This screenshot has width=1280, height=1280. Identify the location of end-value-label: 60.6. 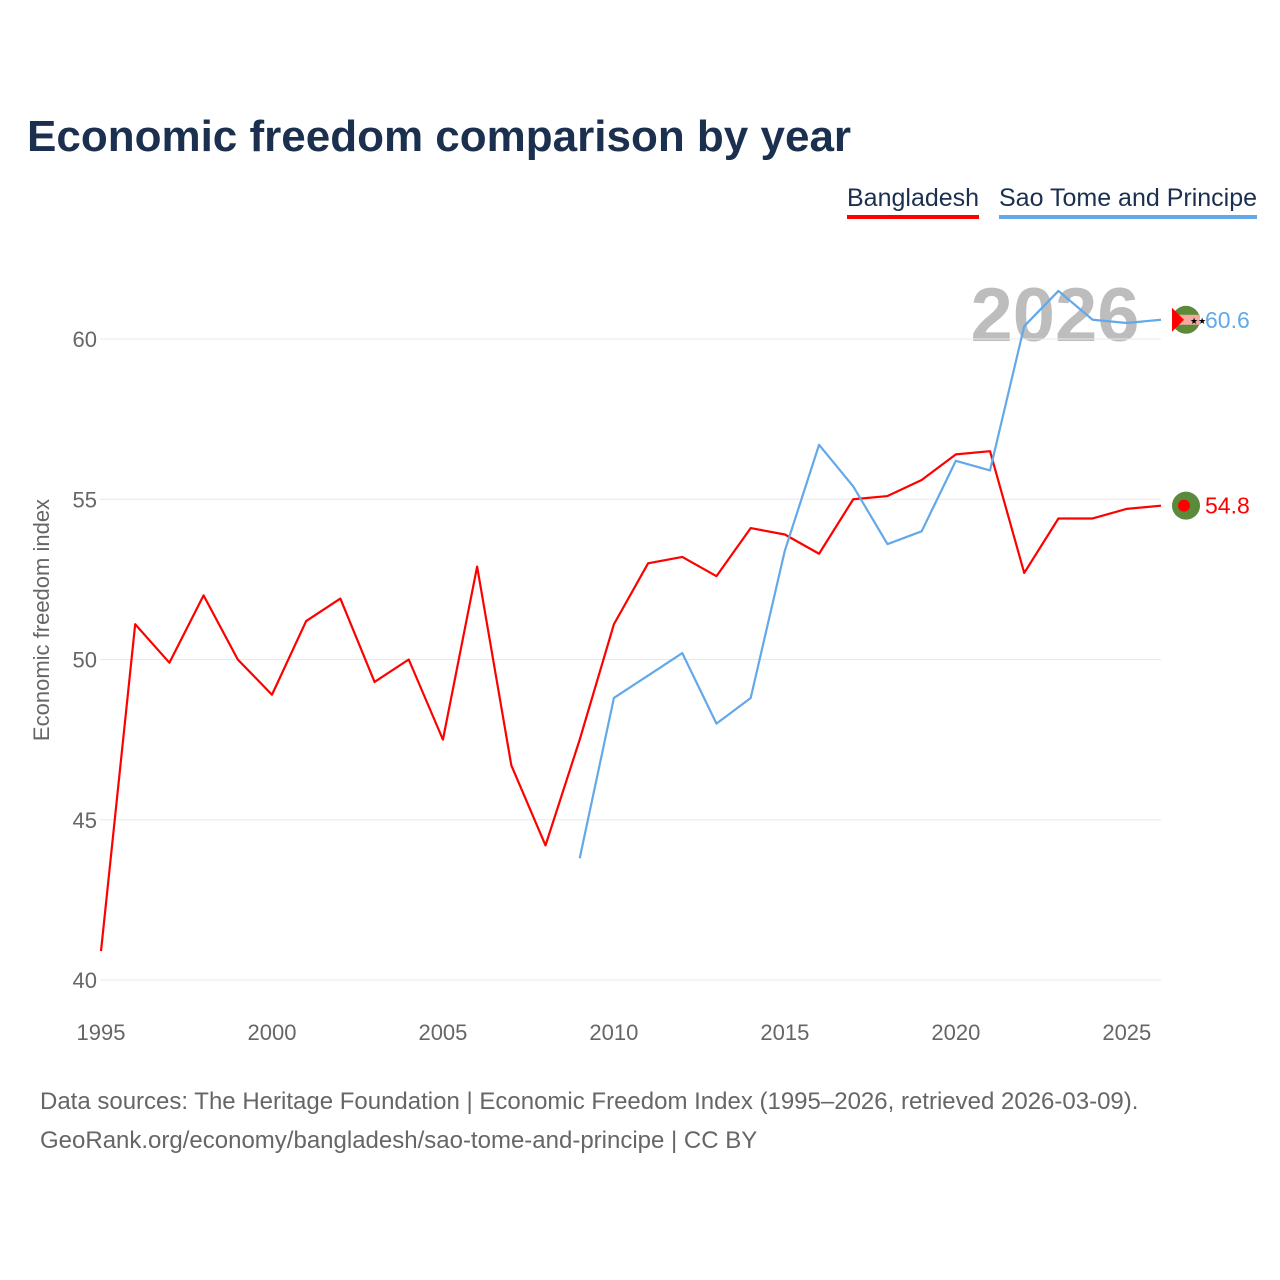
(1227, 320).